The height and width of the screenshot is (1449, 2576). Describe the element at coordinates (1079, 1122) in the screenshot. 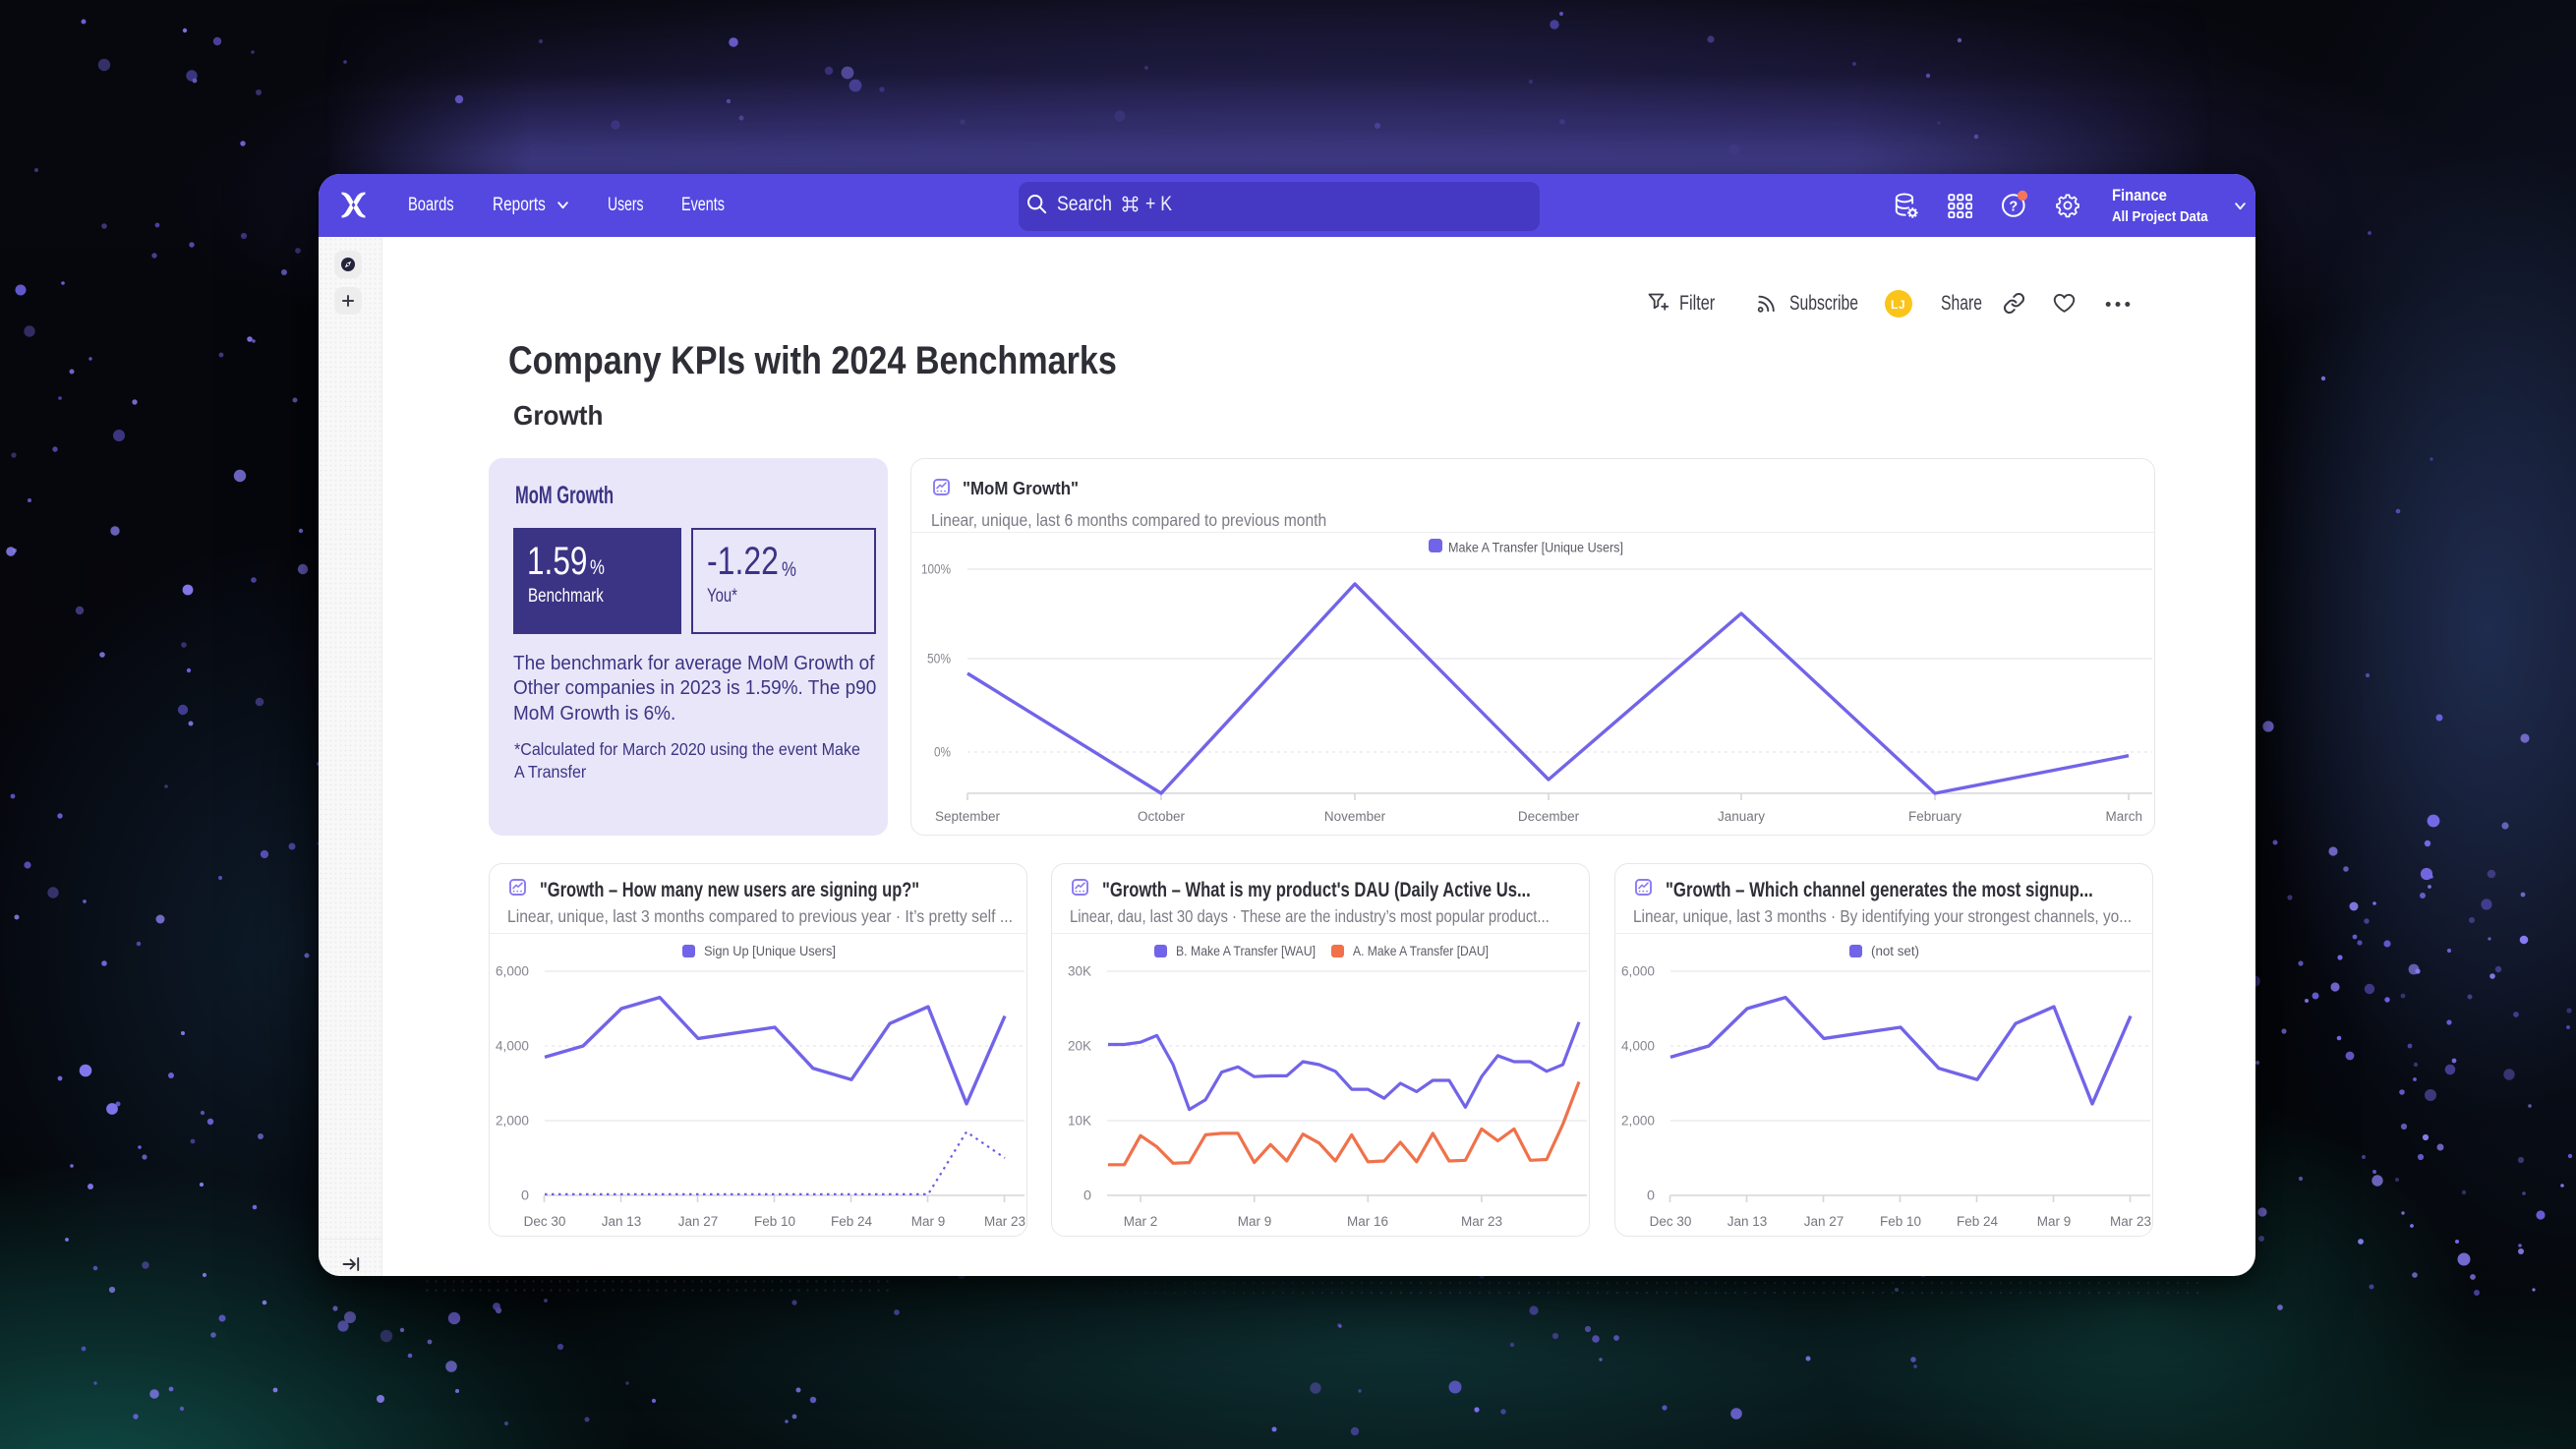

I see `svg-text: 10K` at that location.